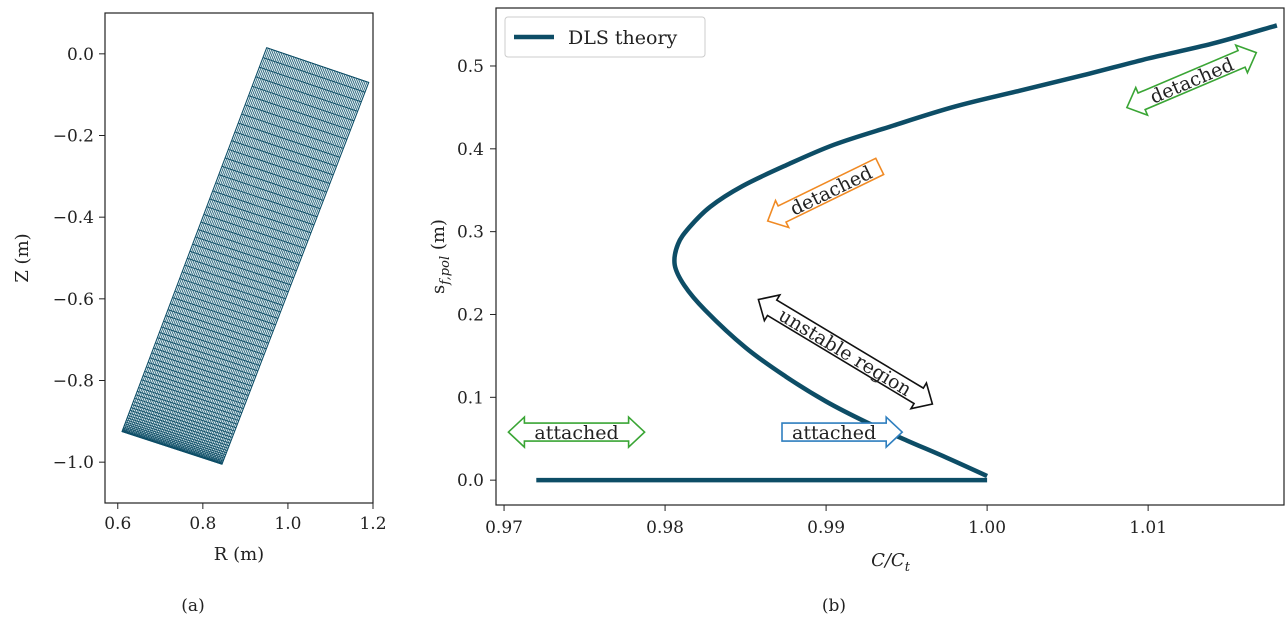 The image size is (1285, 628). Describe the element at coordinates (605, 37) in the screenshot. I see `legend-box` at that location.